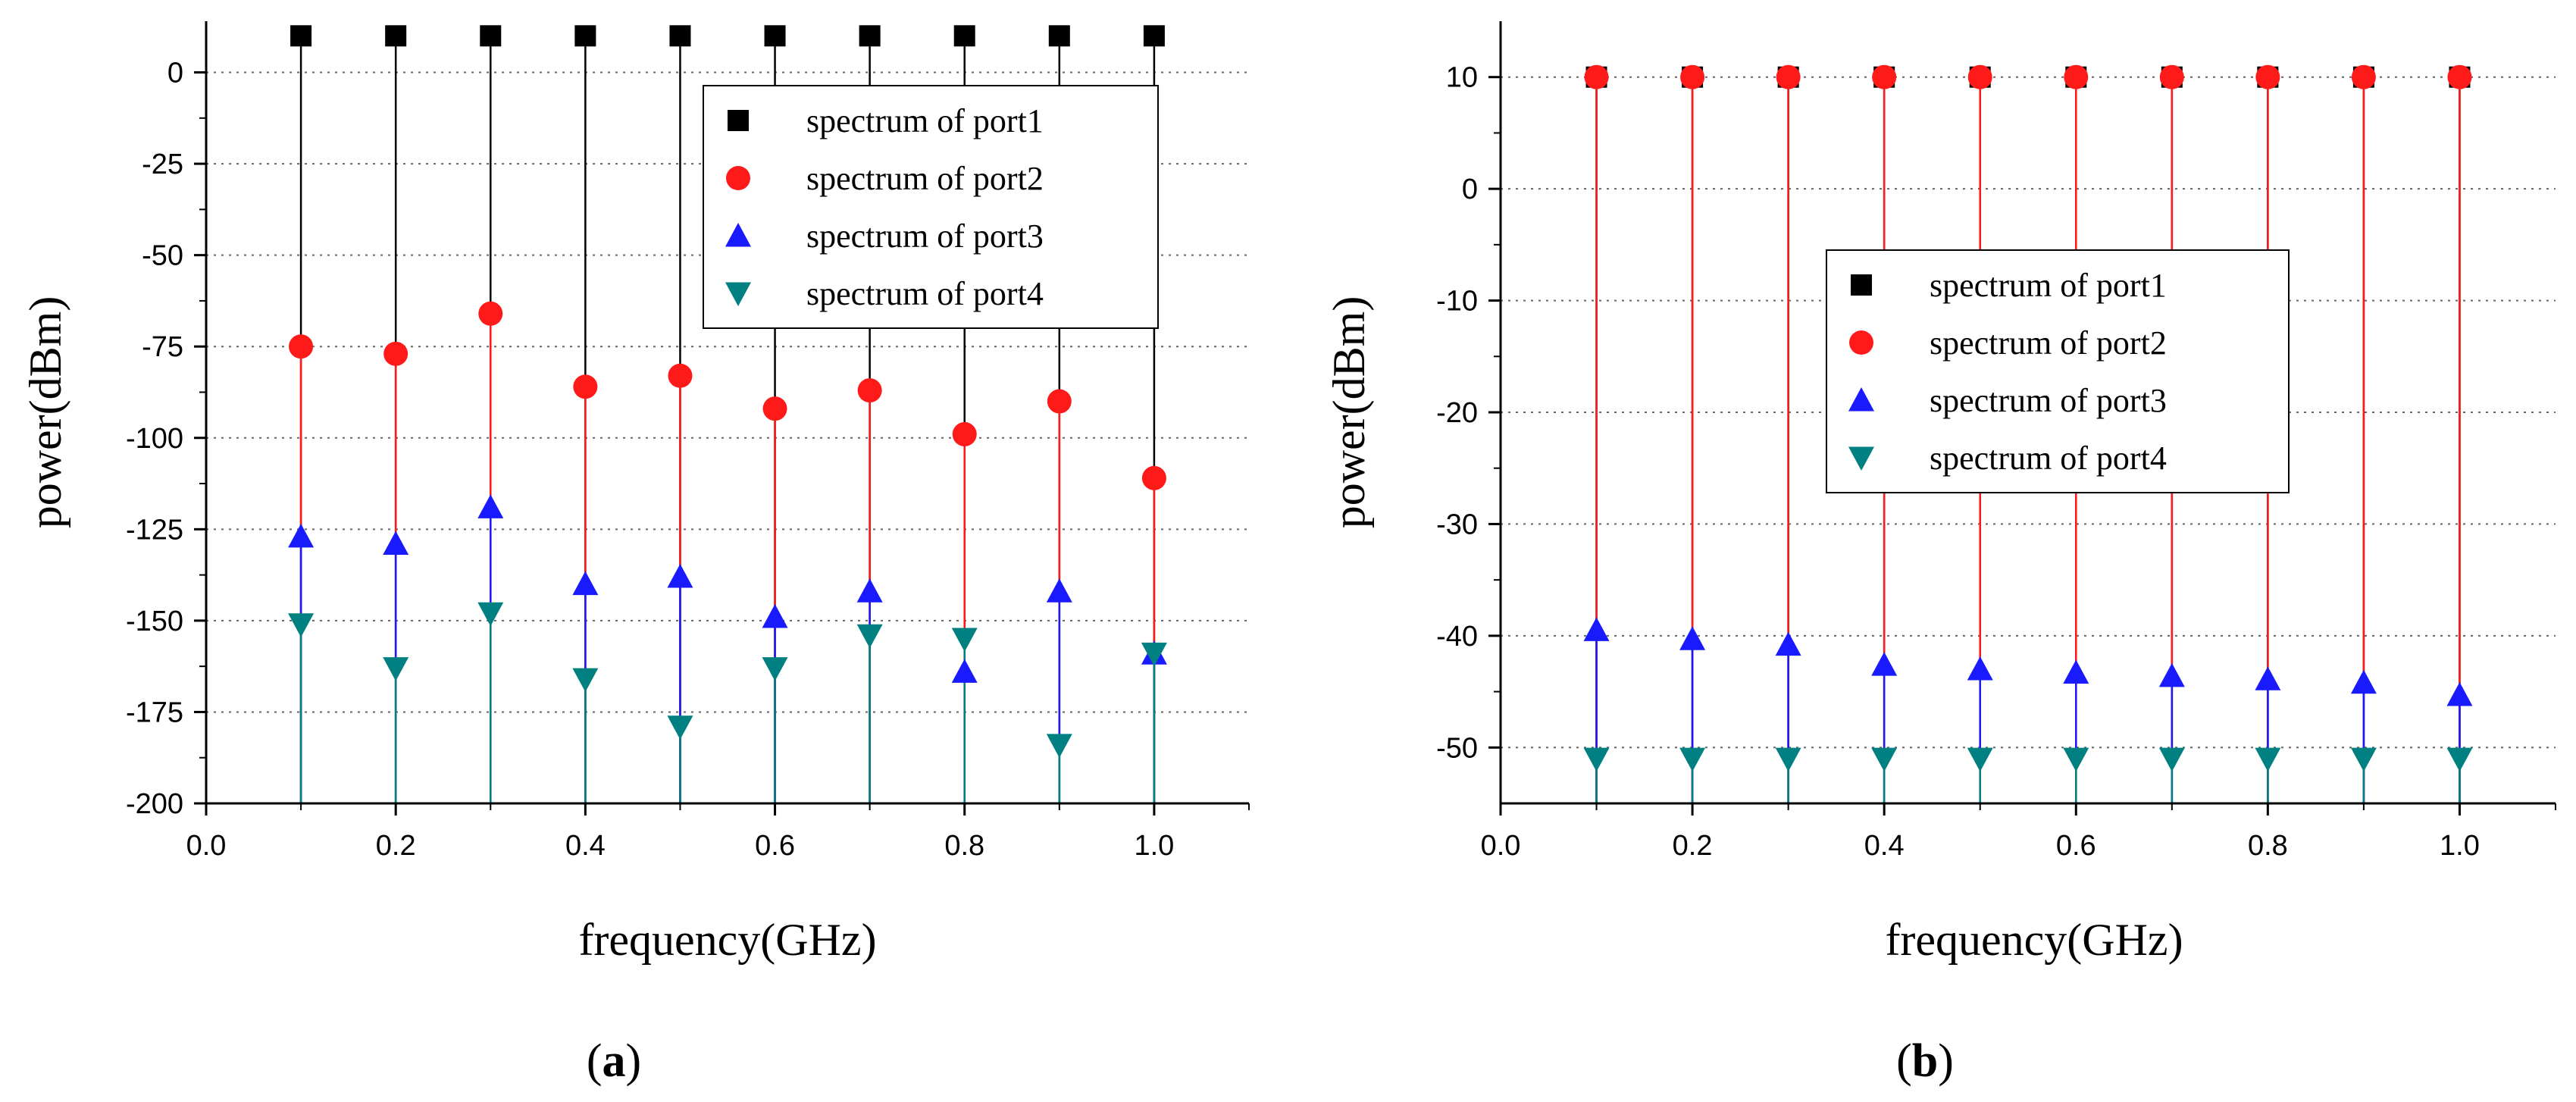 This screenshot has width=2576, height=1102. Describe the element at coordinates (155, 621) in the screenshot. I see `y-tick-label: -150` at that location.